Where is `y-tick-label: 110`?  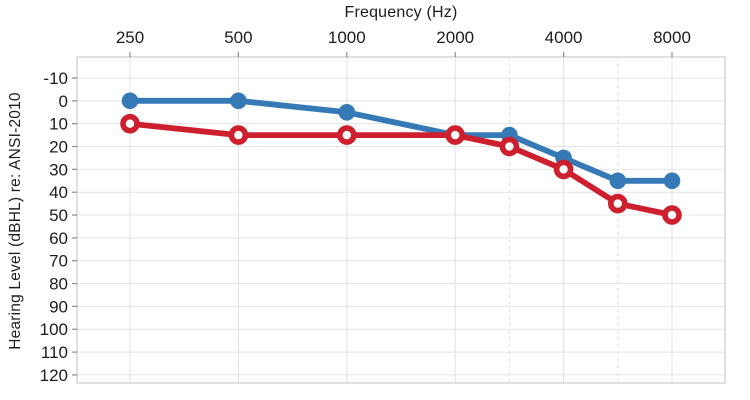 y-tick-label: 110 is located at coordinates (54, 352).